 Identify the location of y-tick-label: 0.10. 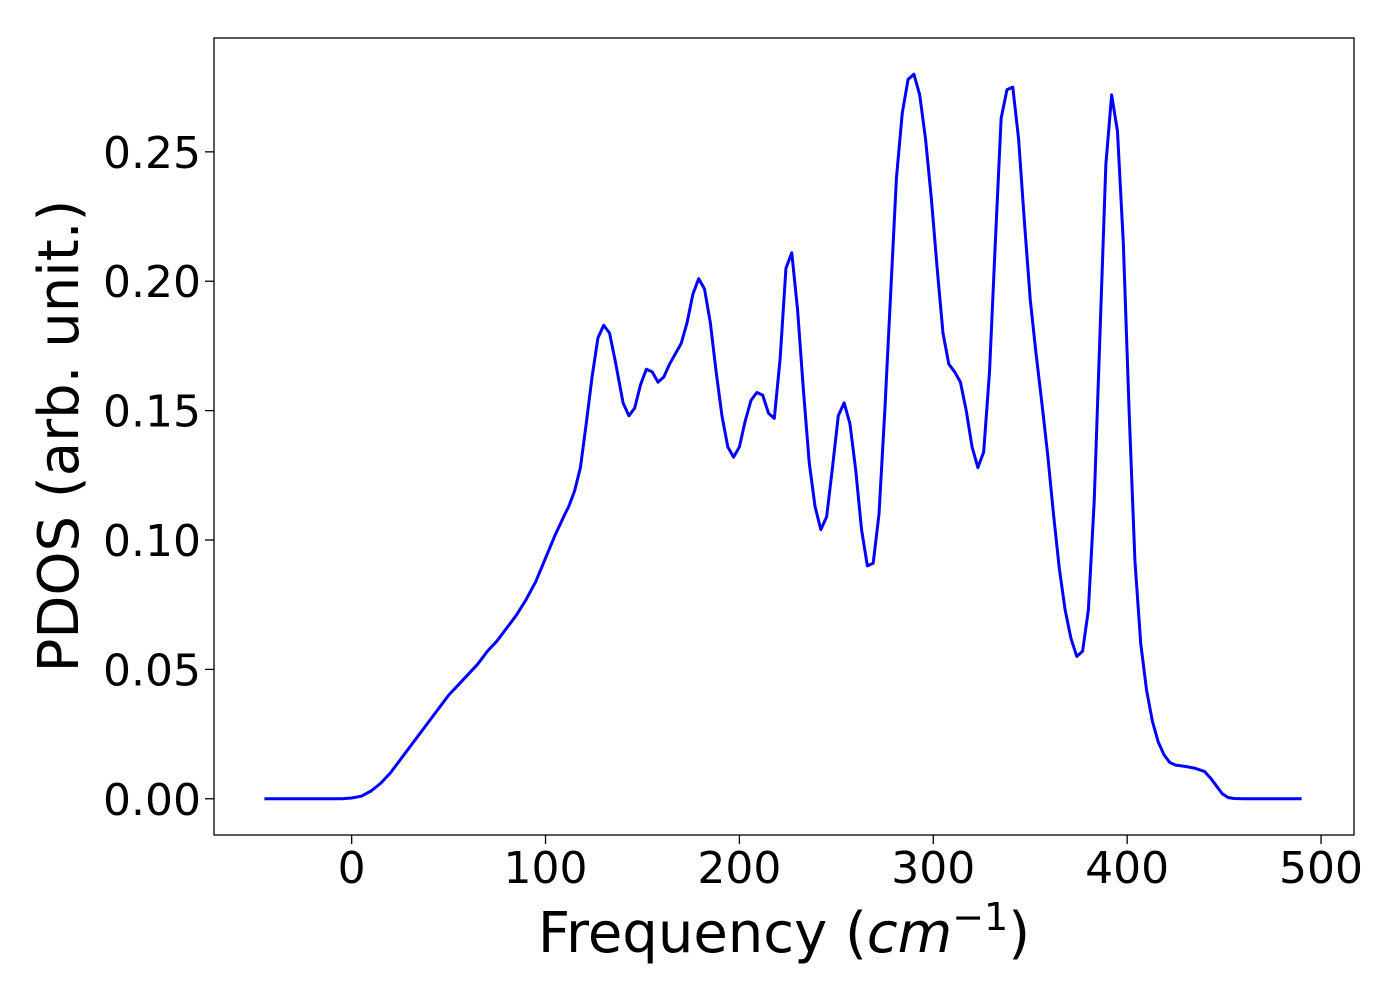
(152, 541).